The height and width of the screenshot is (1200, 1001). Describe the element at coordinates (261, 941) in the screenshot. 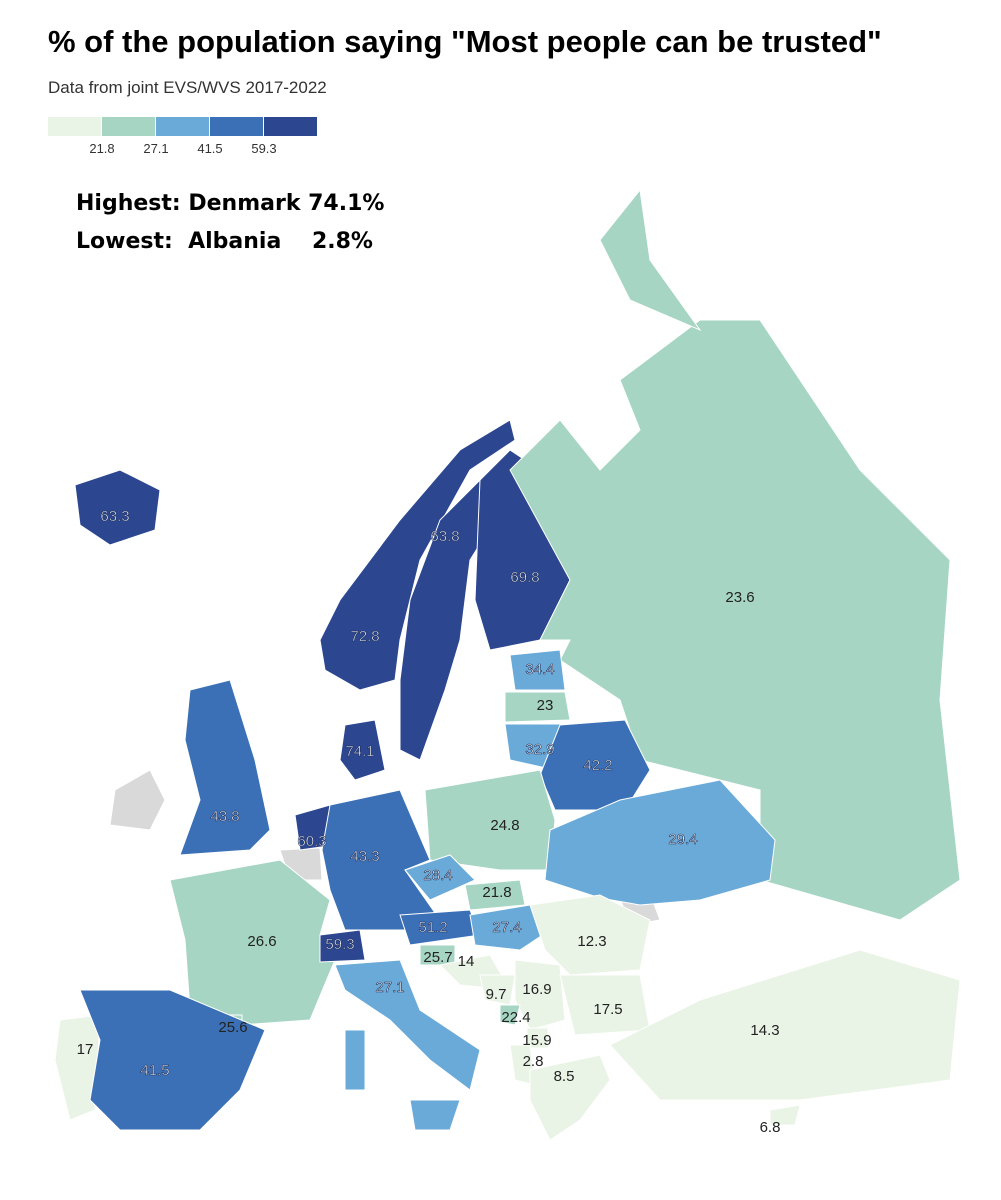

I see `region-value: 26.6` at that location.